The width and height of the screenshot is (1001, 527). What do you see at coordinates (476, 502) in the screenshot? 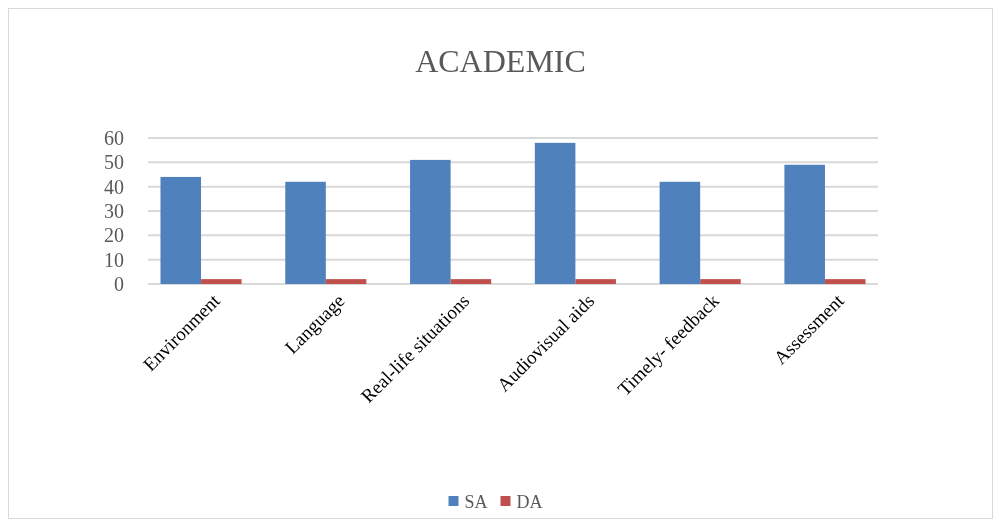
I see `legend-label: SA` at bounding box center [476, 502].